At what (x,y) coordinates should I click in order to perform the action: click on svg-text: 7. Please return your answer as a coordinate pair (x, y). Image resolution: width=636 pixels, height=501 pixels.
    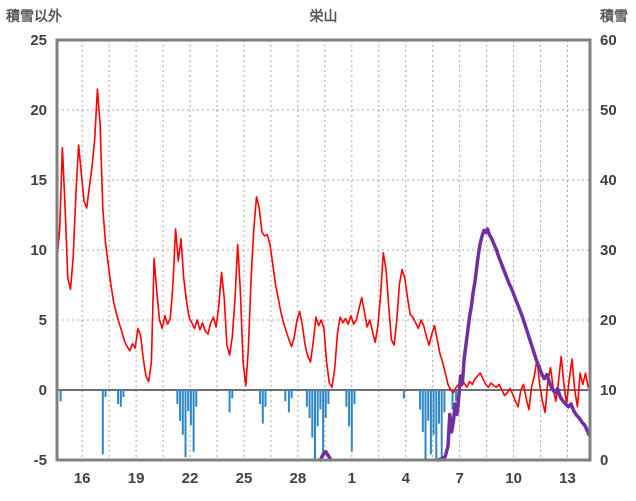
    Looking at the image, I should click on (459, 478).